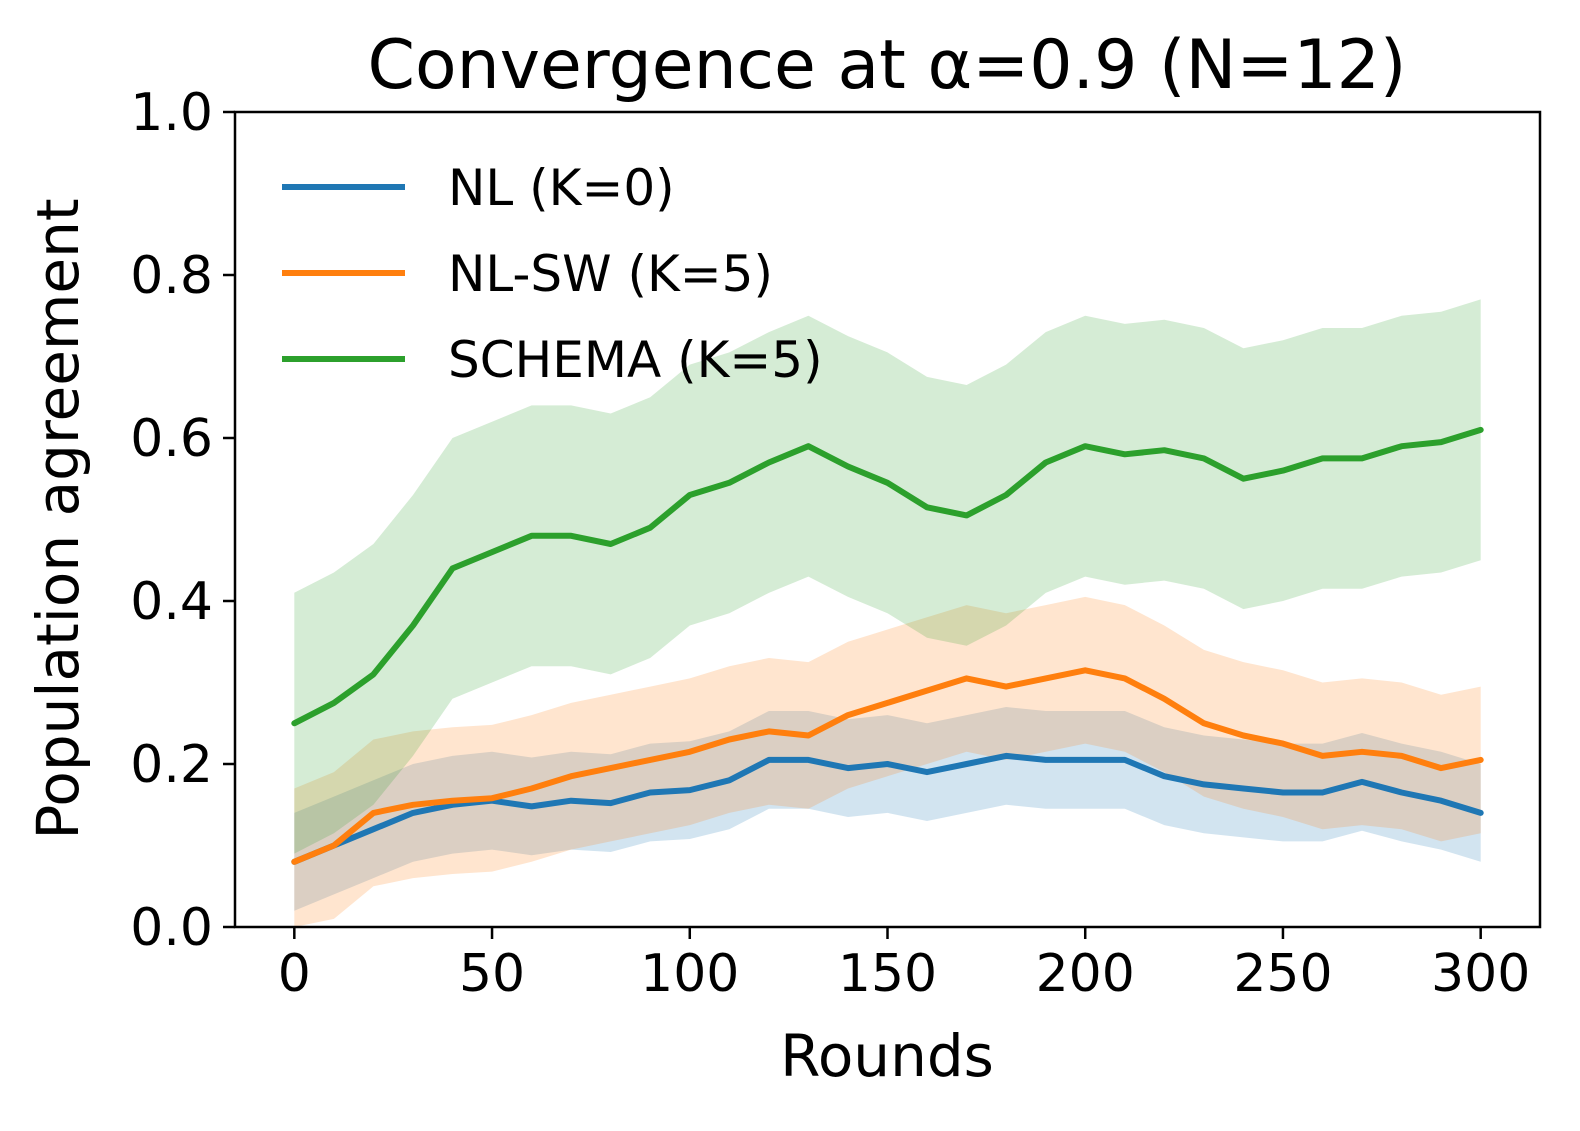  I want to click on legend: NL (K=0) NL-SW (K=5) SCHEMA (K=5), so click(552, 274).